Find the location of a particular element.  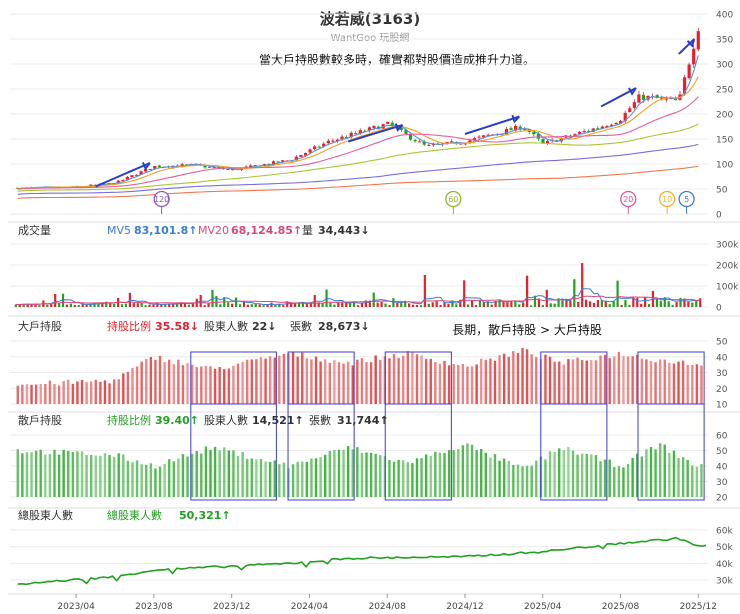

chart-subtitle: WantGoo 玩股網 is located at coordinates (370, 37).